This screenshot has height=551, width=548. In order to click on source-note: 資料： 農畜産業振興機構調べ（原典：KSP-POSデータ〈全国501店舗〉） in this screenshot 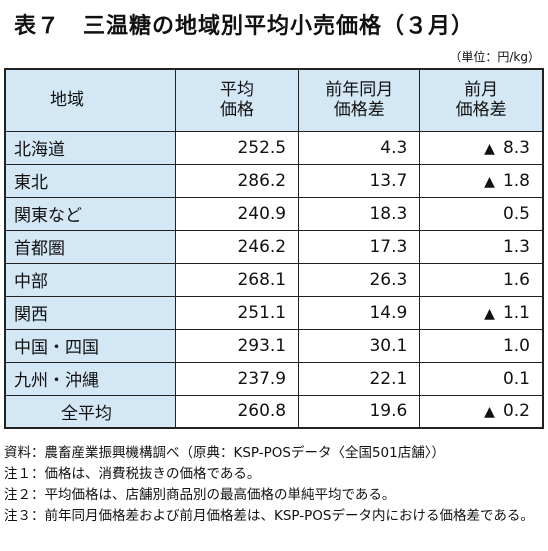, I will do `click(275, 453)`.